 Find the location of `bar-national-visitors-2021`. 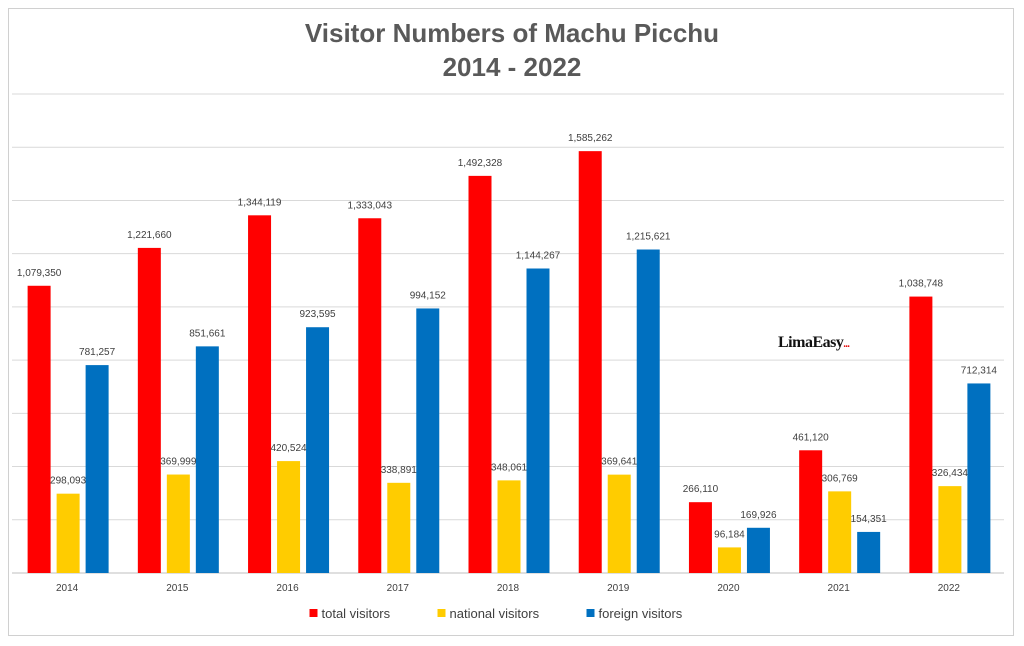

bar-national-visitors-2021 is located at coordinates (840, 532).